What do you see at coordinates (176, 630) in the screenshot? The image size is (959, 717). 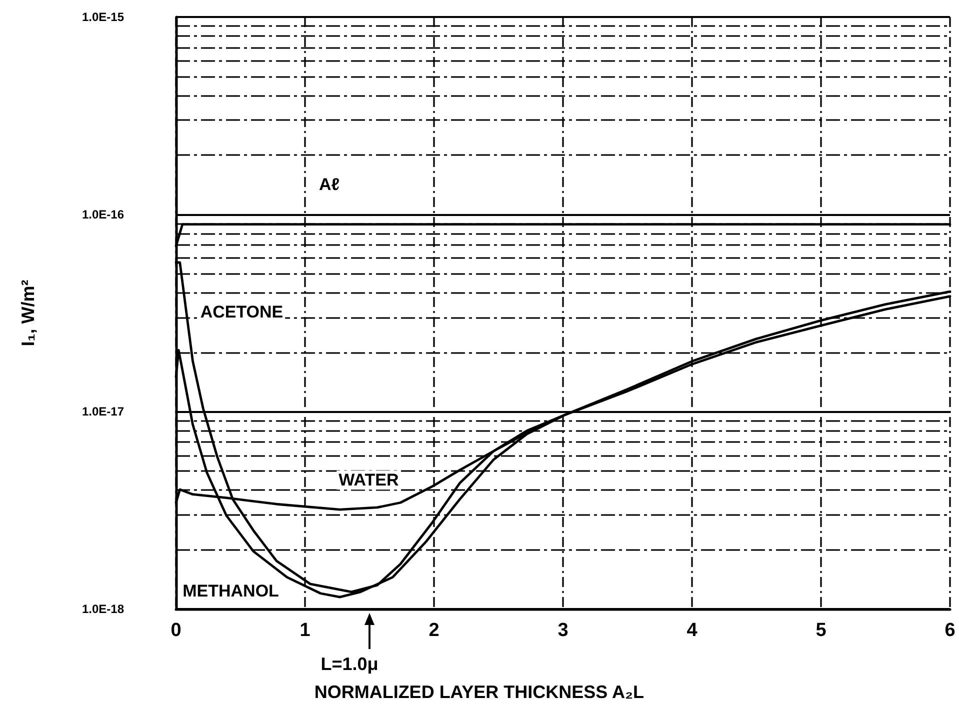 I see `x-tick-label: 0` at bounding box center [176, 630].